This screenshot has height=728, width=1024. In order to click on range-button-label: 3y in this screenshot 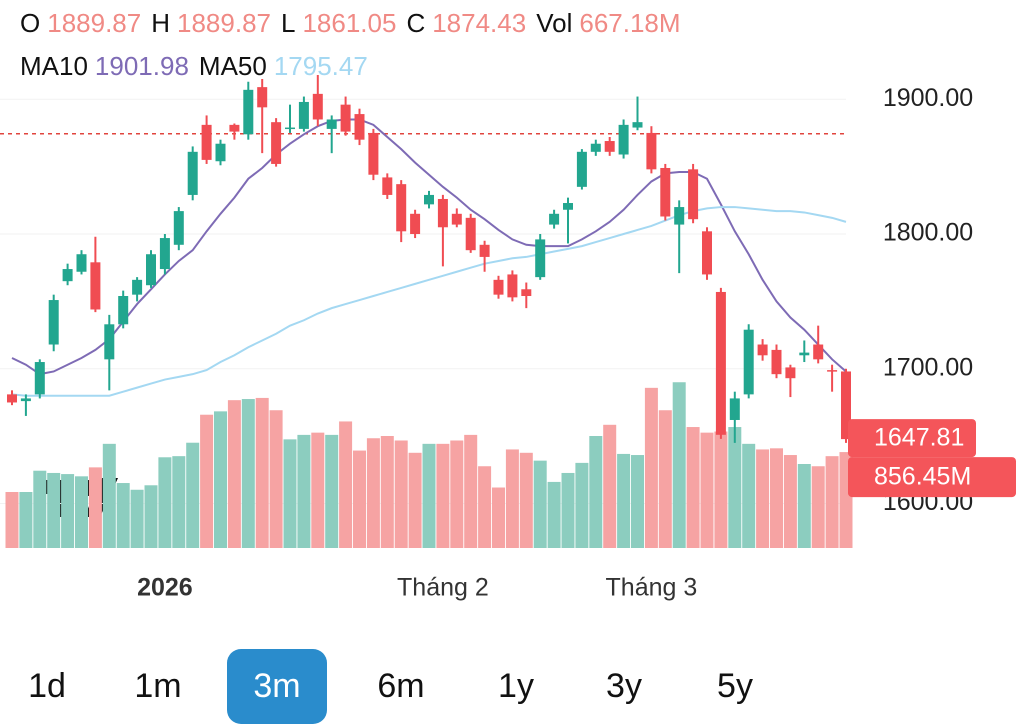, I will do `click(624, 686)`.